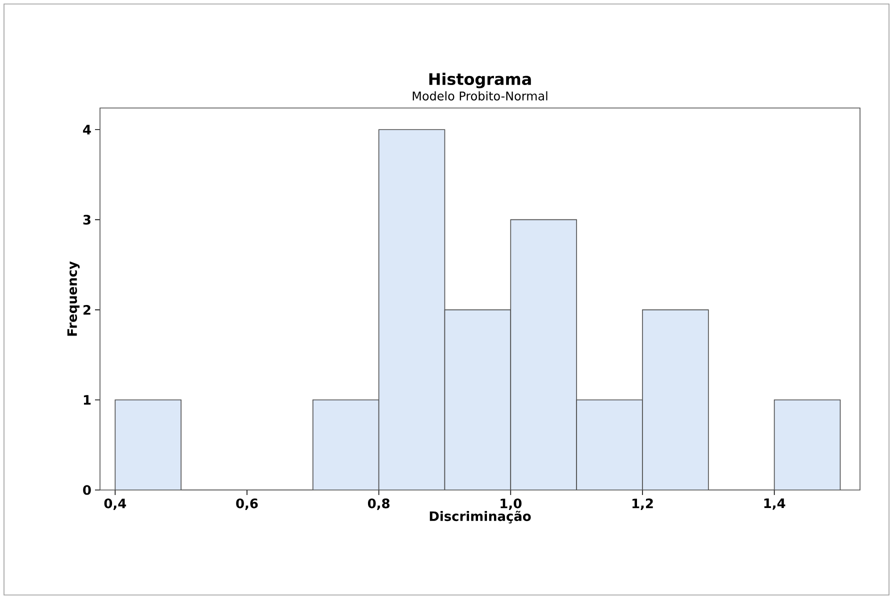 This screenshot has width=893, height=599. I want to click on x-axis-title: Discriminação, so click(480, 517).